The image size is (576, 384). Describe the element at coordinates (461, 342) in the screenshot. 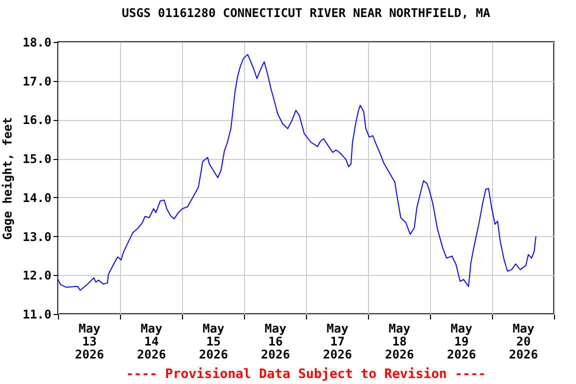

I see `x-tick-label: May 19 2026` at that location.